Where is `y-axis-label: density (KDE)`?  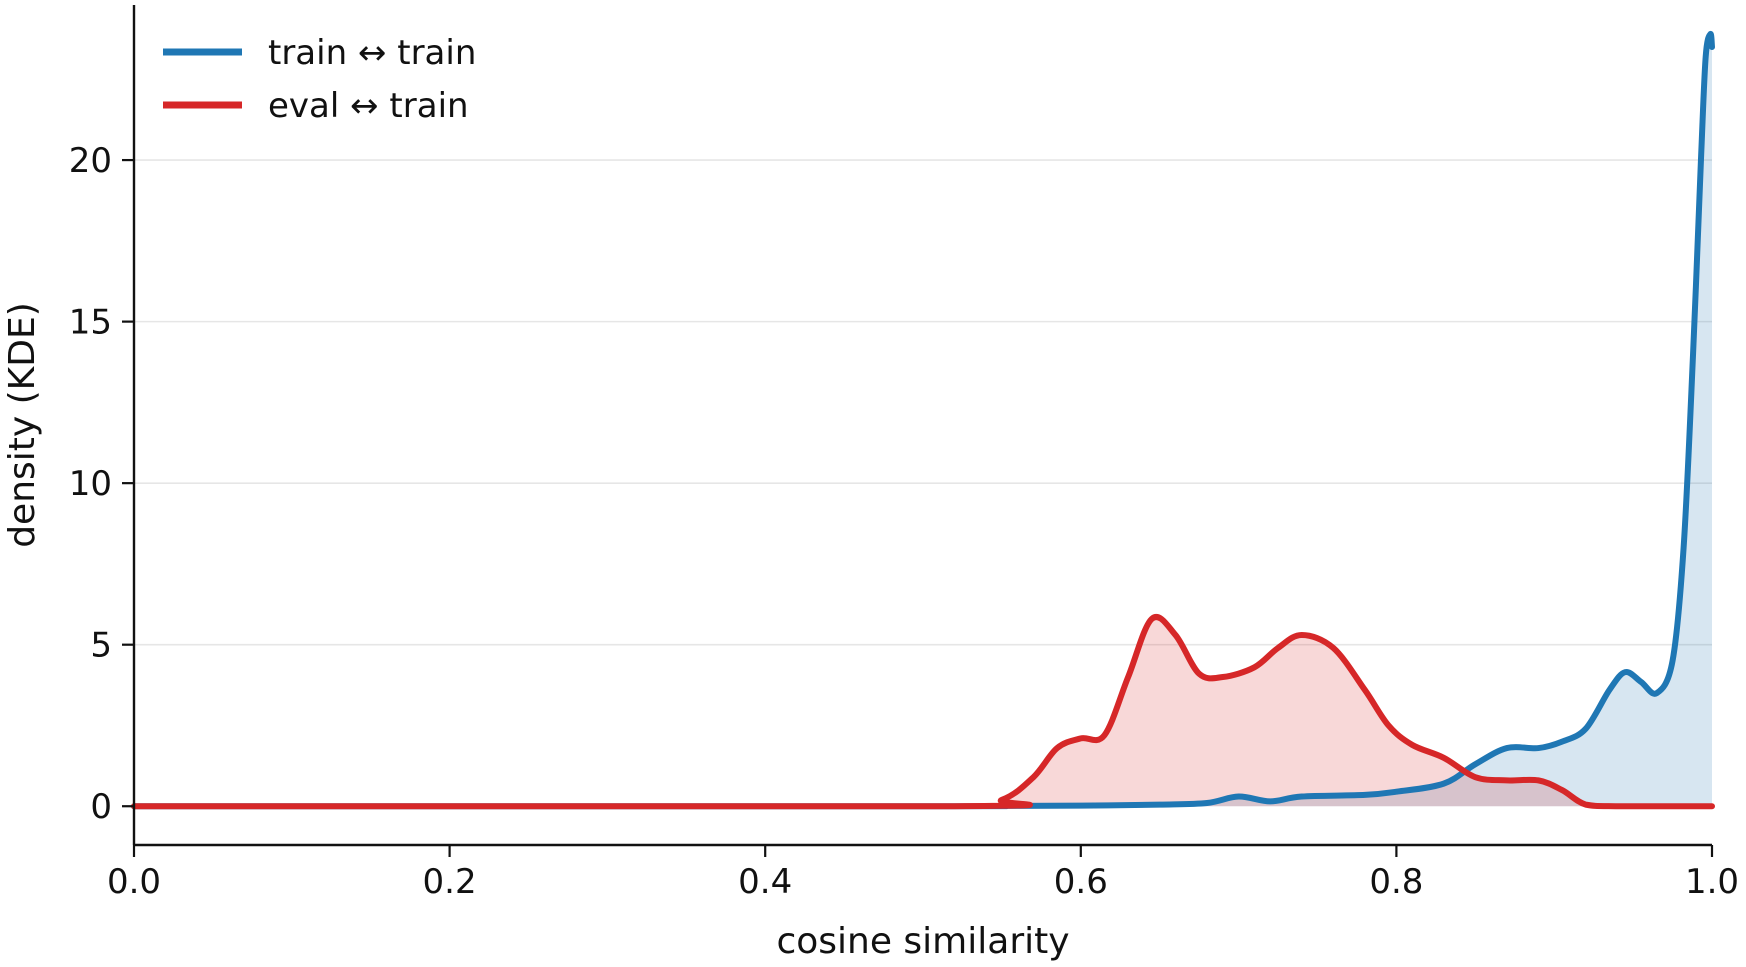
y-axis-label: density (KDE) is located at coordinates (22, 425).